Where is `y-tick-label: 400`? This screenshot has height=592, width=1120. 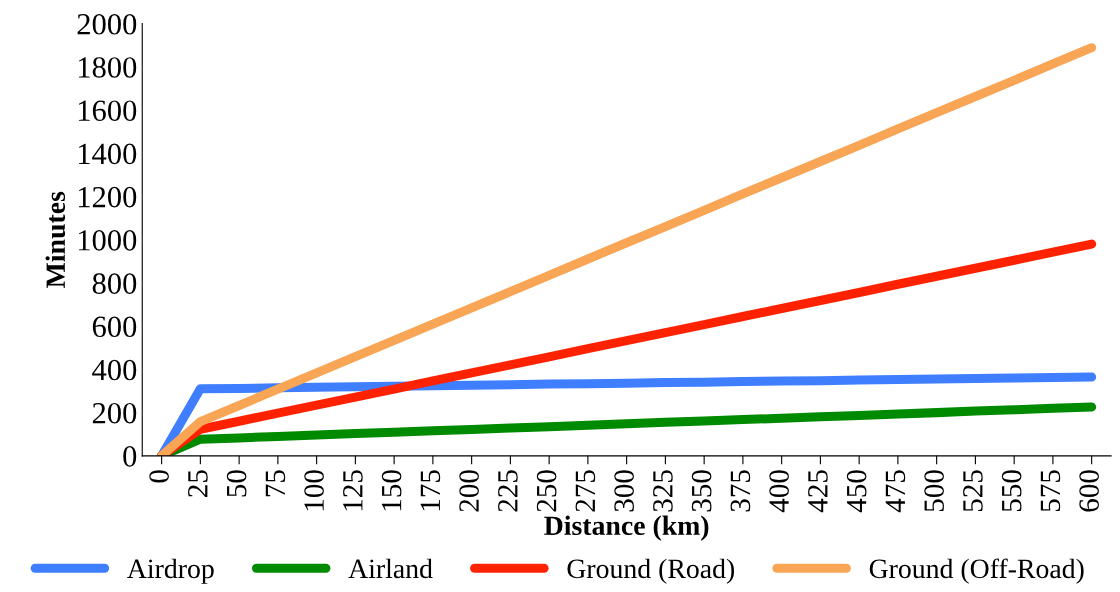
y-tick-label: 400 is located at coordinates (114, 370).